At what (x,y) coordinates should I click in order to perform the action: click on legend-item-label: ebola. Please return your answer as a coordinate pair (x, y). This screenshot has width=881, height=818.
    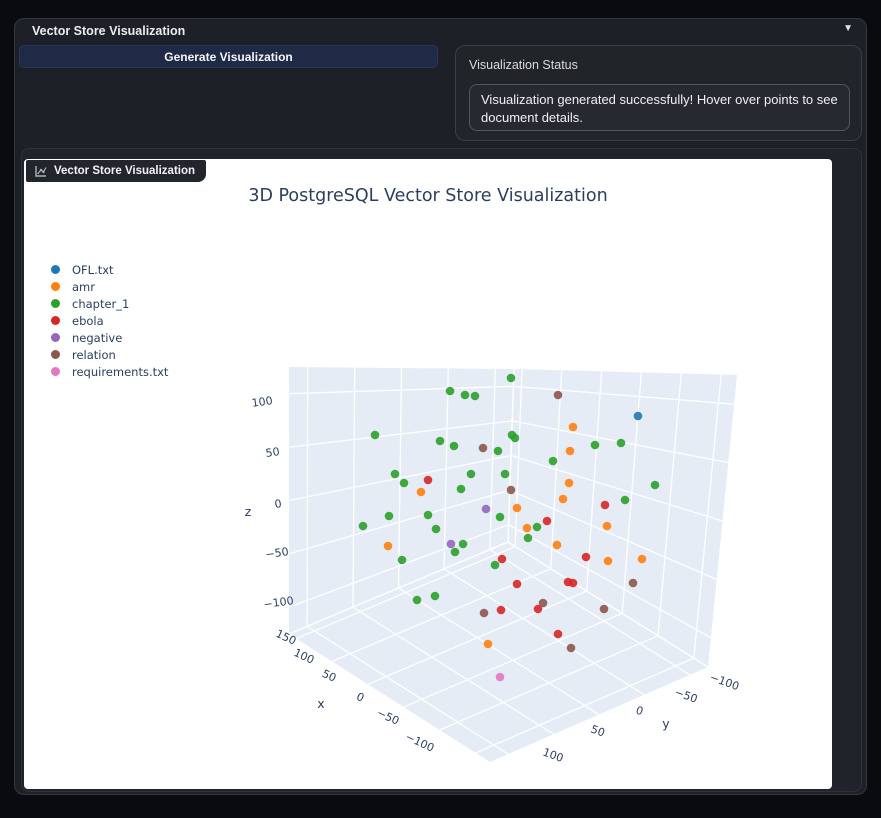
    Looking at the image, I should click on (88, 320).